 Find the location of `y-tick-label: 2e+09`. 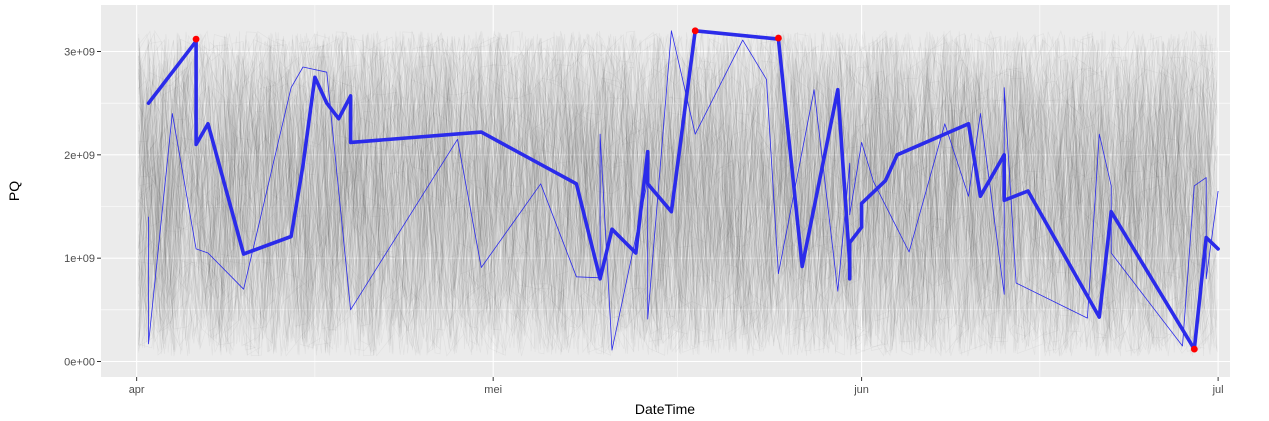

y-tick-label: 2e+09 is located at coordinates (79, 156).